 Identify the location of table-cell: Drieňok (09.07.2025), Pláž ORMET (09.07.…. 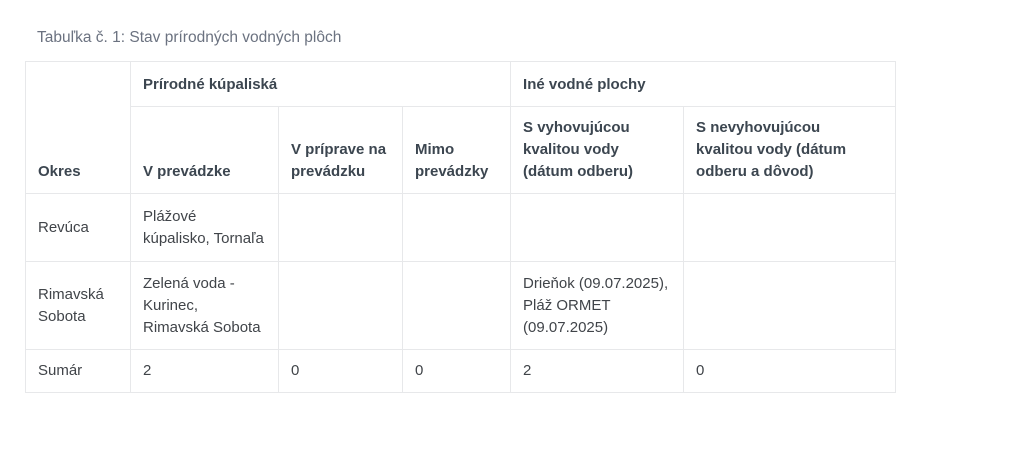
(597, 305).